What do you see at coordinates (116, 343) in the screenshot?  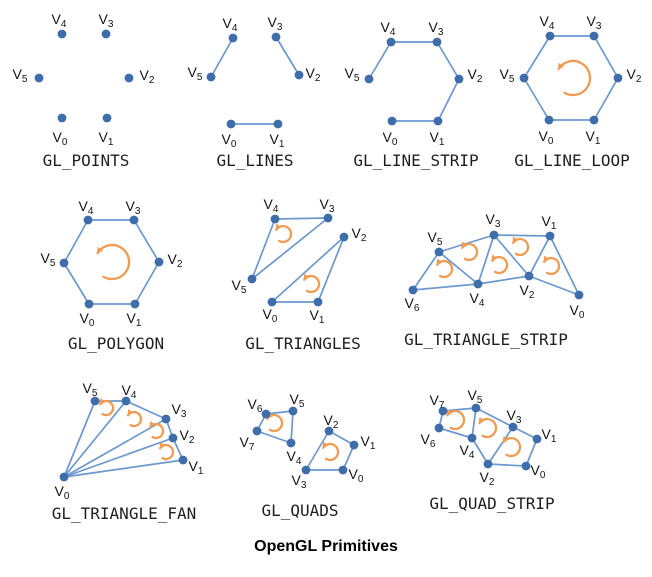 I see `panel-caption: GL_POLYGON` at bounding box center [116, 343].